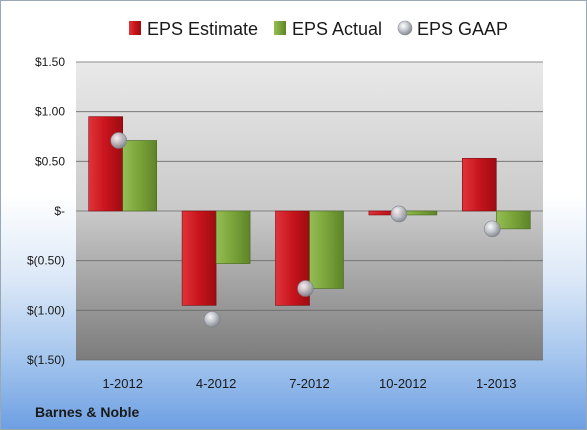  I want to click on legend-swatch-estimate, so click(135, 28).